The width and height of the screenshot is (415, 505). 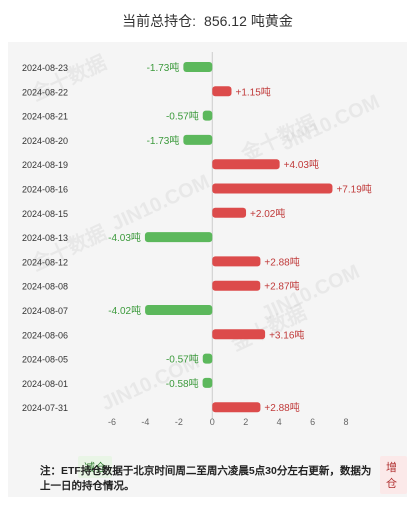 What do you see at coordinates (301, 164) in the screenshot?
I see `data-label: +4.03吨` at bounding box center [301, 164].